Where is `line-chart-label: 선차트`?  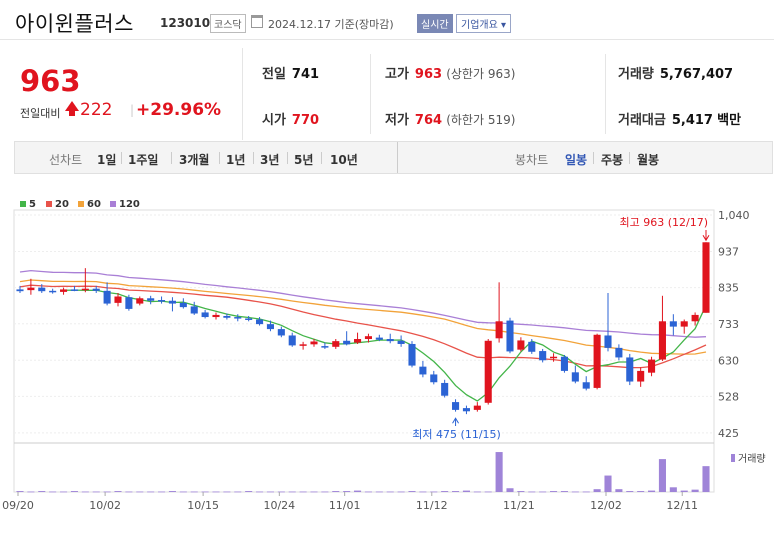
line-chart-label: 선차트 is located at coordinates (66, 160).